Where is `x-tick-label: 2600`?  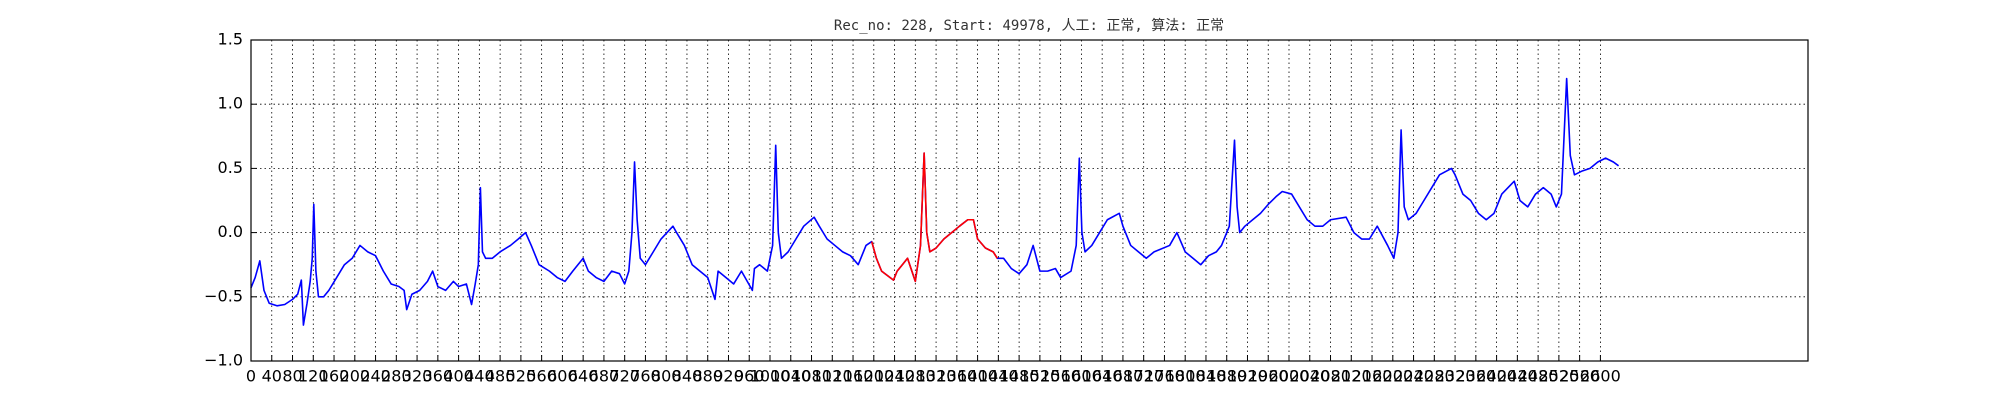
x-tick-label: 2600 is located at coordinates (1600, 376).